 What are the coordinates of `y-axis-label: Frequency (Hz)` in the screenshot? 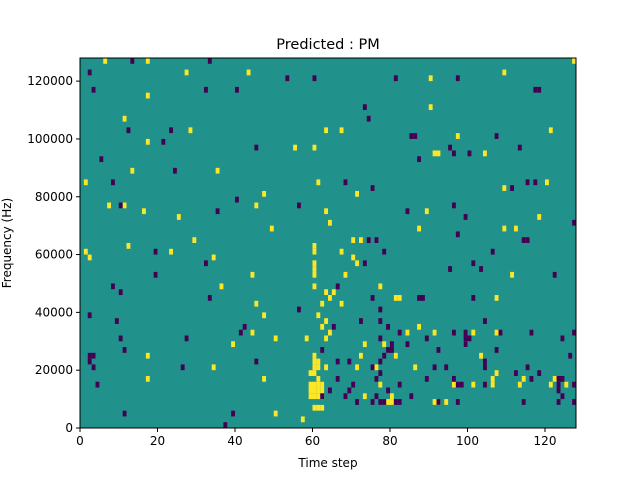 It's located at (7, 243).